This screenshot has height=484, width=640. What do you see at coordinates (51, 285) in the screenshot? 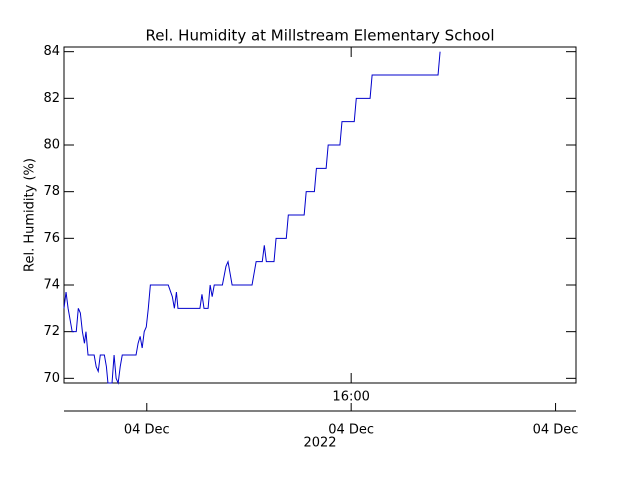
I see `y-tick-label: 74` at bounding box center [51, 285].